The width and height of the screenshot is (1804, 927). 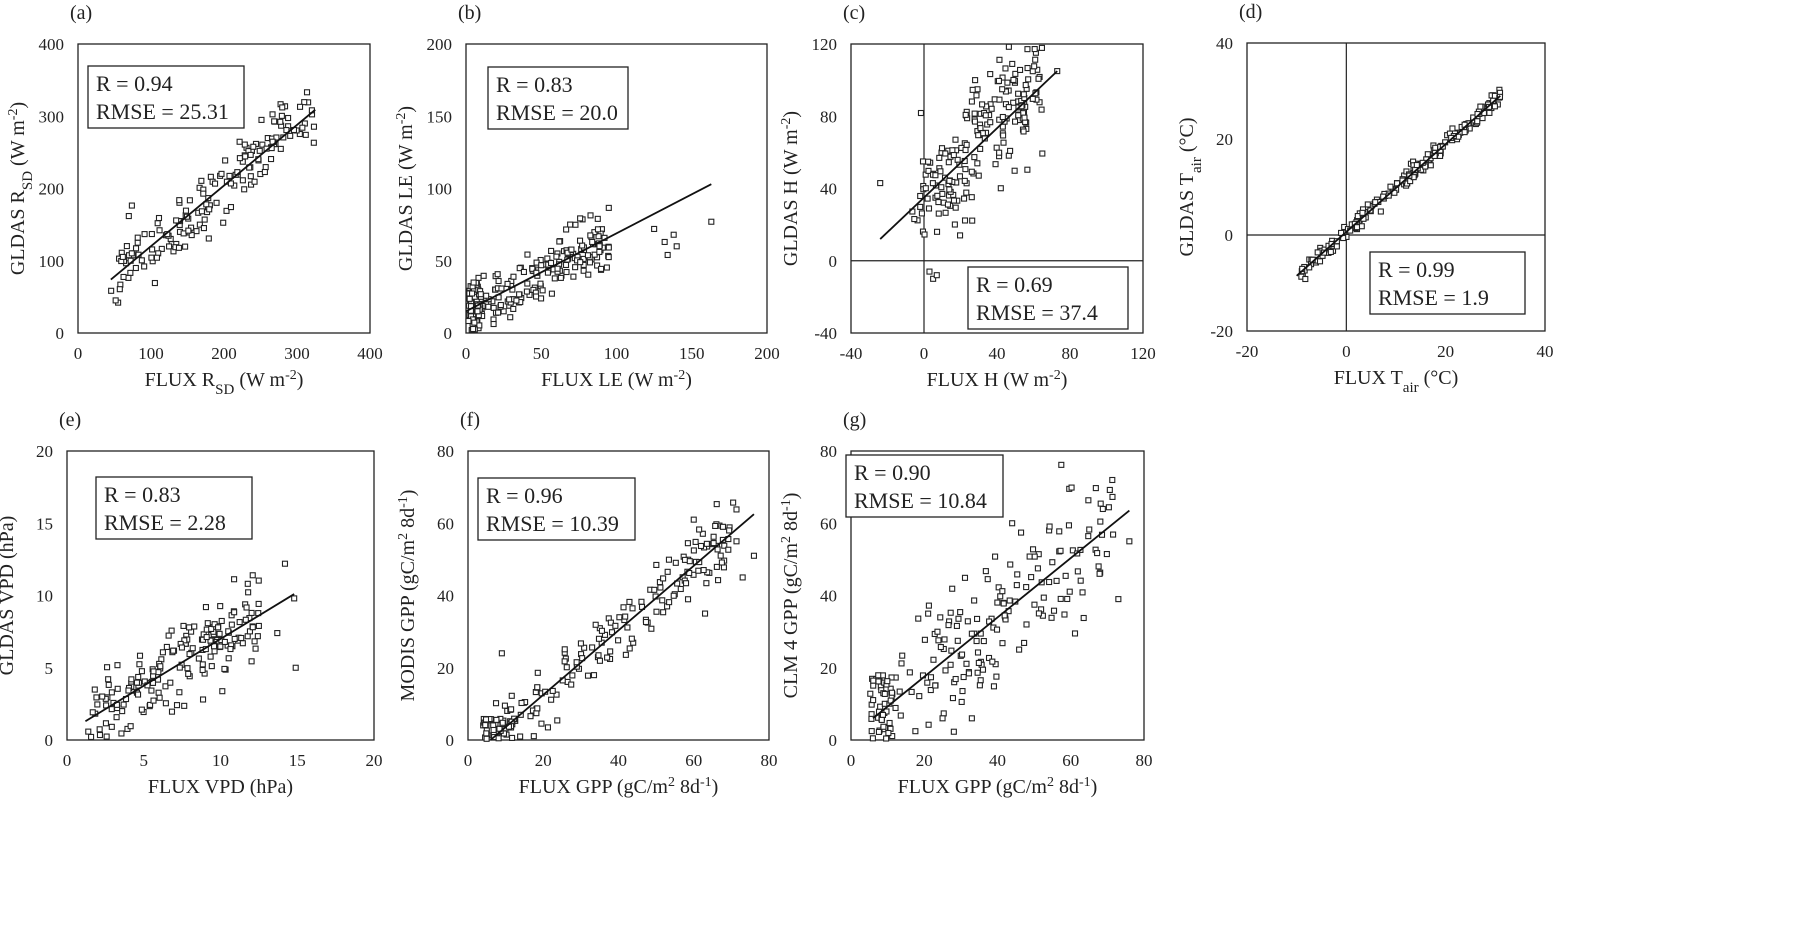 What do you see at coordinates (618, 760) in the screenshot?
I see `x-tick-label: 40` at bounding box center [618, 760].